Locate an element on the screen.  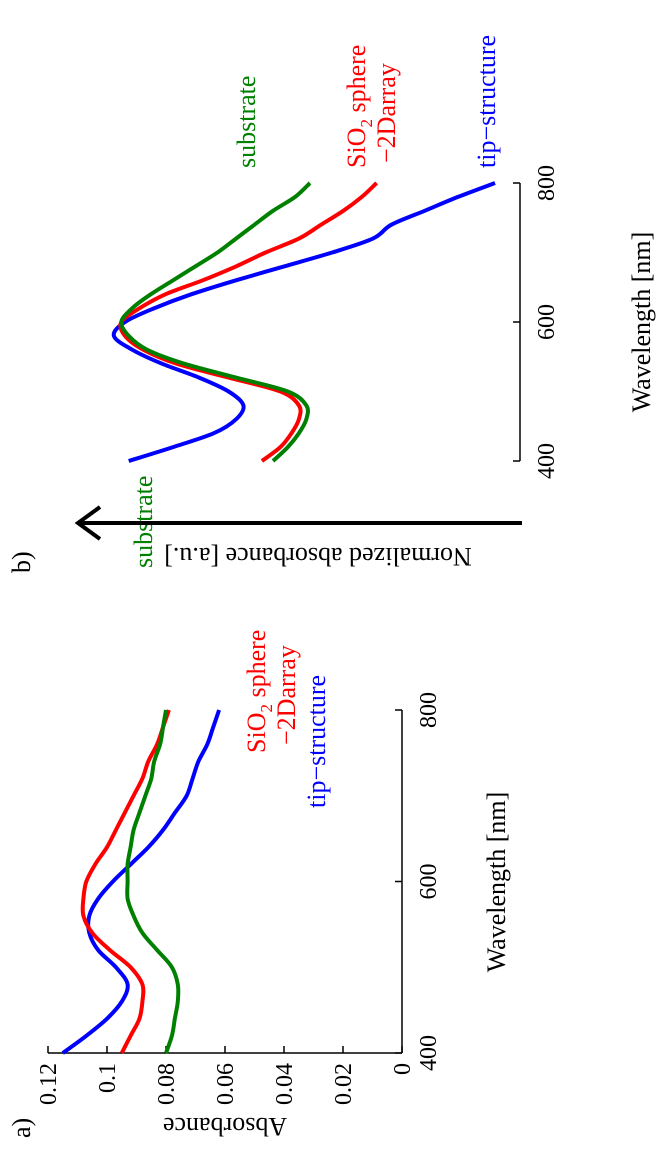
panel-b-line-substrate is located at coordinates (215, 322).